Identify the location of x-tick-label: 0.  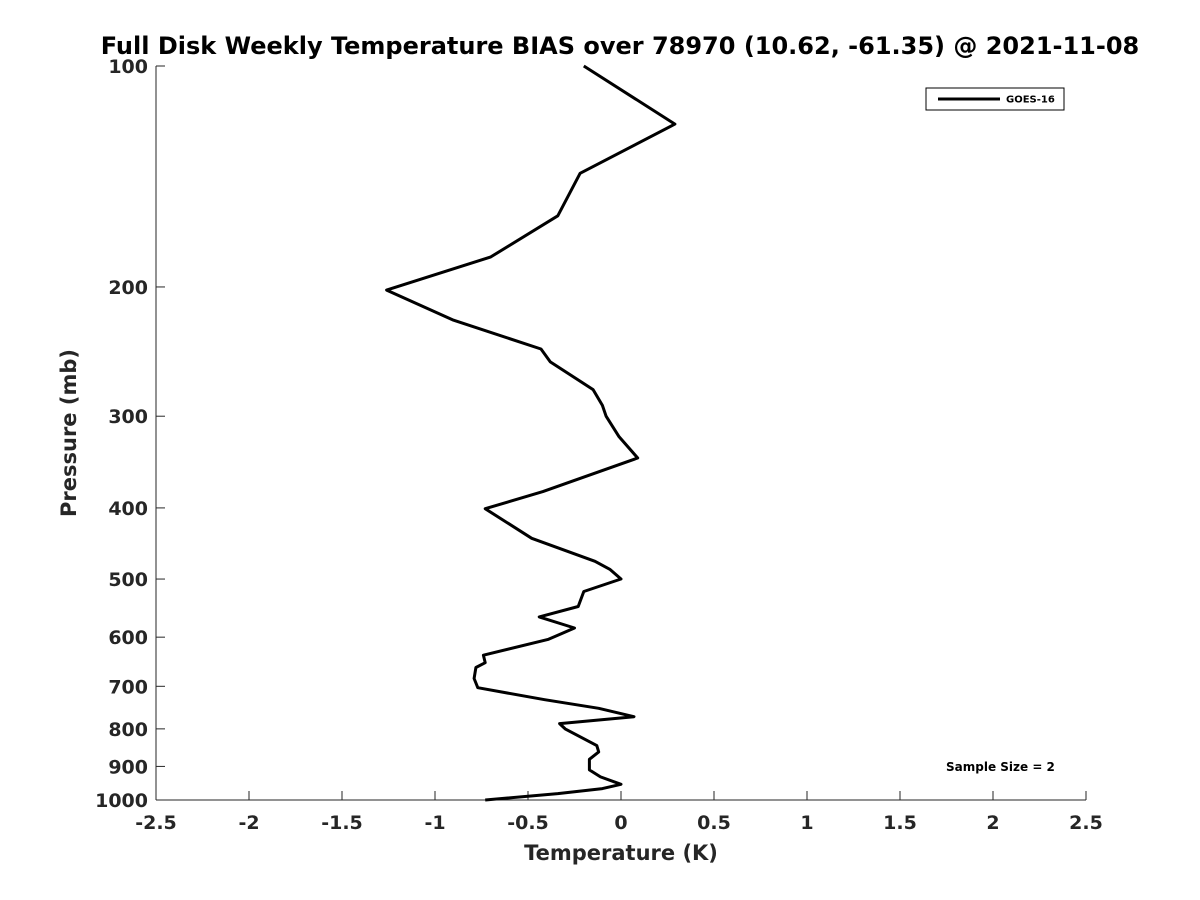
(620, 823).